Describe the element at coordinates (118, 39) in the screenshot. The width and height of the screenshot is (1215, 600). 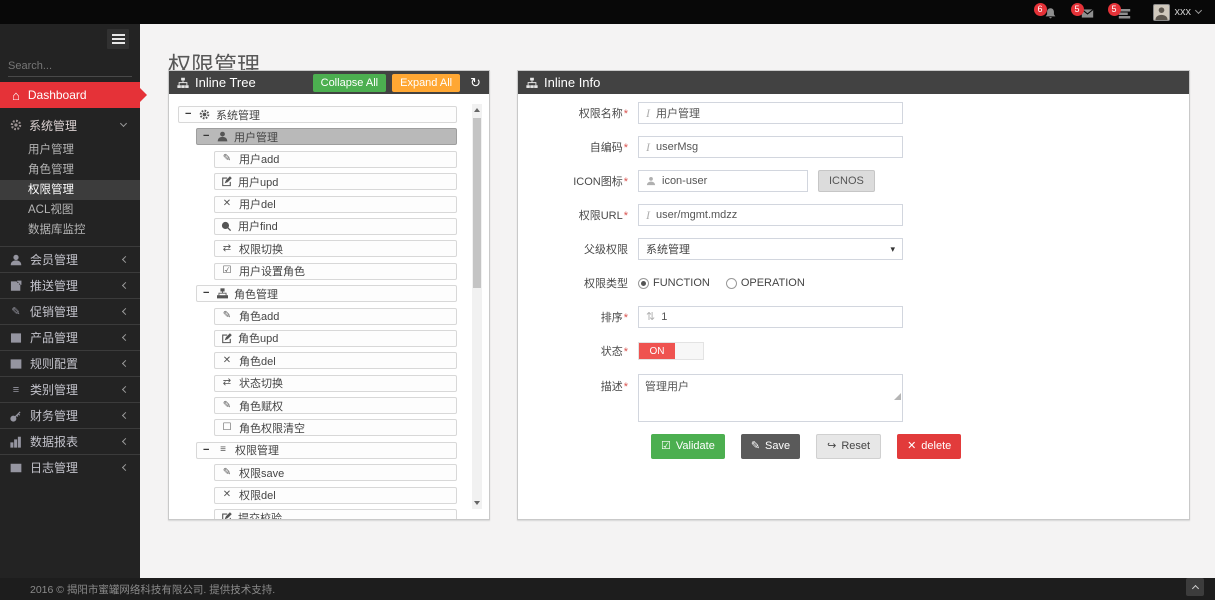
I see `sidebar-toggle-button` at that location.